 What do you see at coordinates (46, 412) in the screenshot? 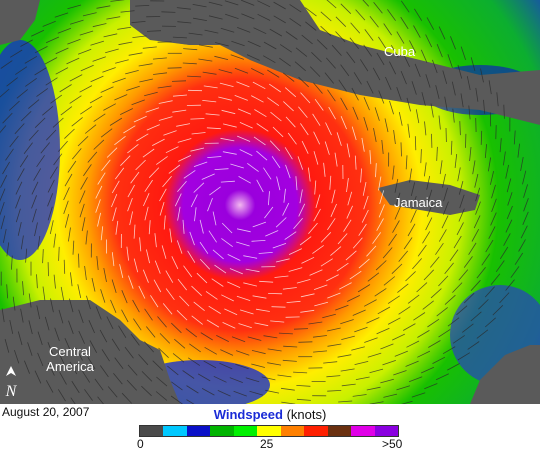
I see `date-label: August 20, 2007` at bounding box center [46, 412].